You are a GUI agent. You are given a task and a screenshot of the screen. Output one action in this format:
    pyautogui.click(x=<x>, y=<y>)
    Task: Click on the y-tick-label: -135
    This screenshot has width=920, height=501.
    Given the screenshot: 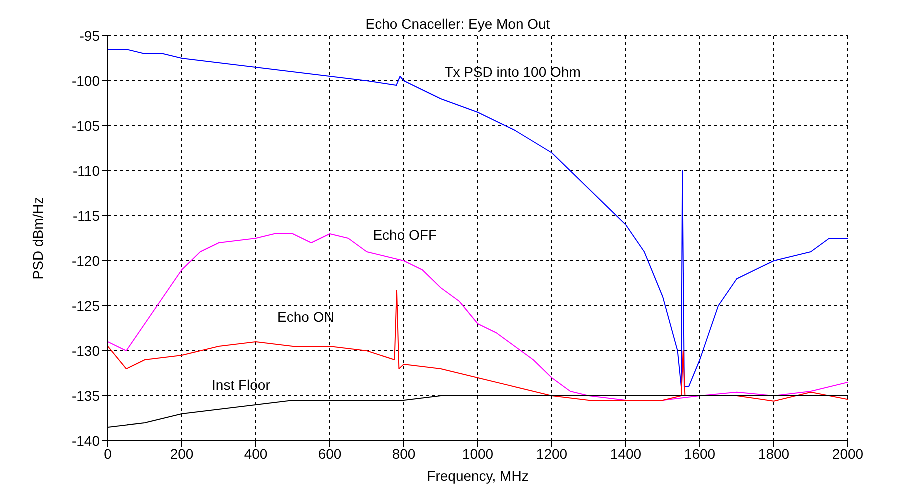 What is the action you would take?
    pyautogui.click(x=86, y=396)
    